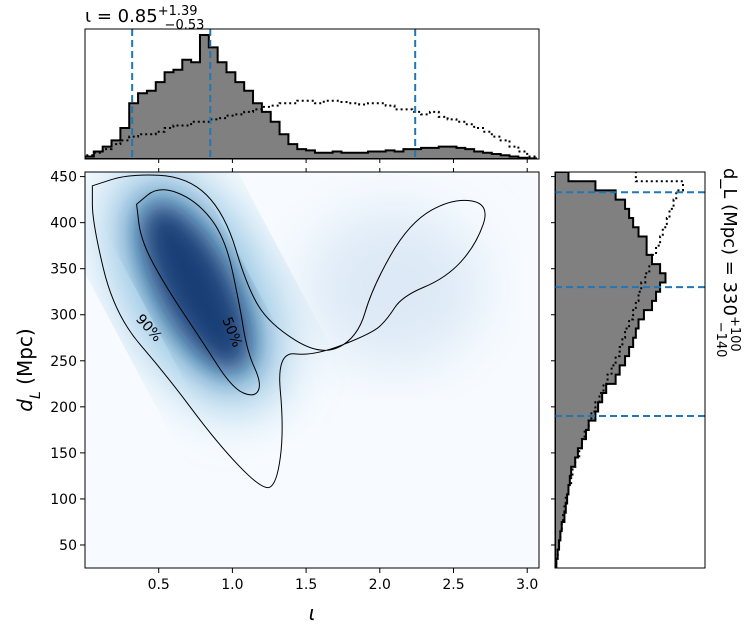 The width and height of the screenshot is (753, 635). Describe the element at coordinates (63, 500) in the screenshot. I see `y-tick-label: 100` at that location.